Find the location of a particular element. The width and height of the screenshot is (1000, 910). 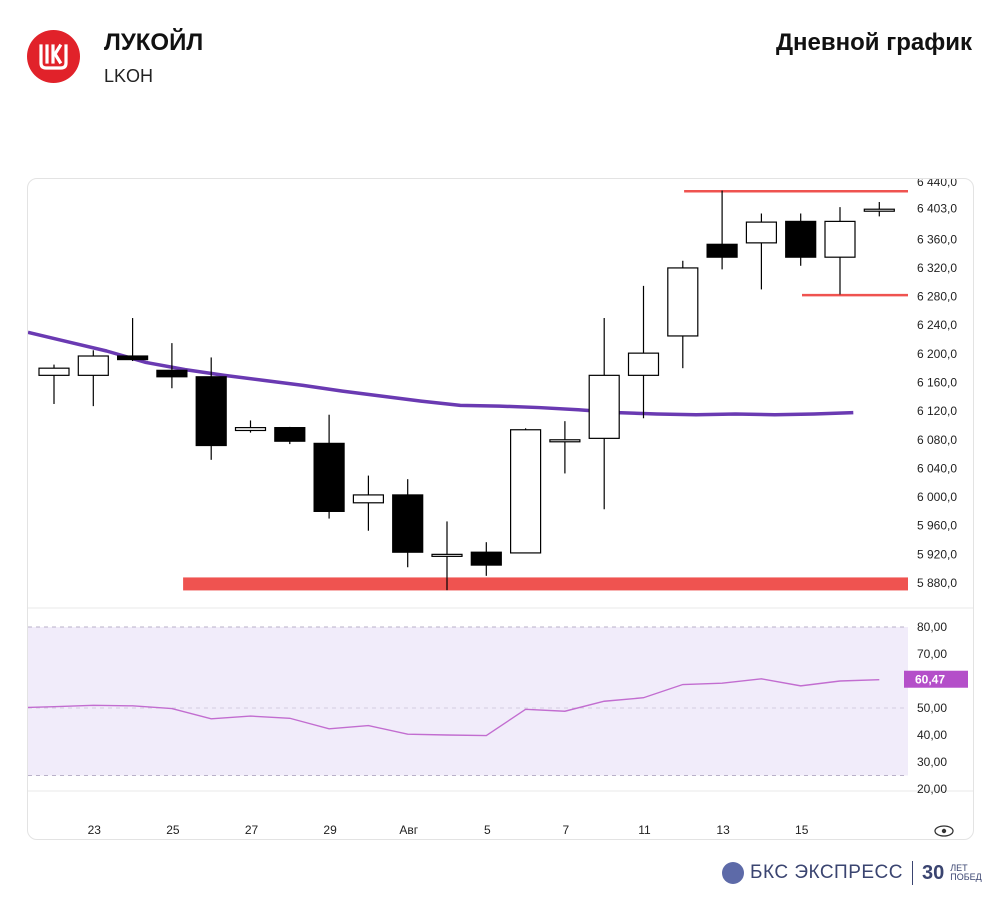

eye-outline is located at coordinates (944, 831).